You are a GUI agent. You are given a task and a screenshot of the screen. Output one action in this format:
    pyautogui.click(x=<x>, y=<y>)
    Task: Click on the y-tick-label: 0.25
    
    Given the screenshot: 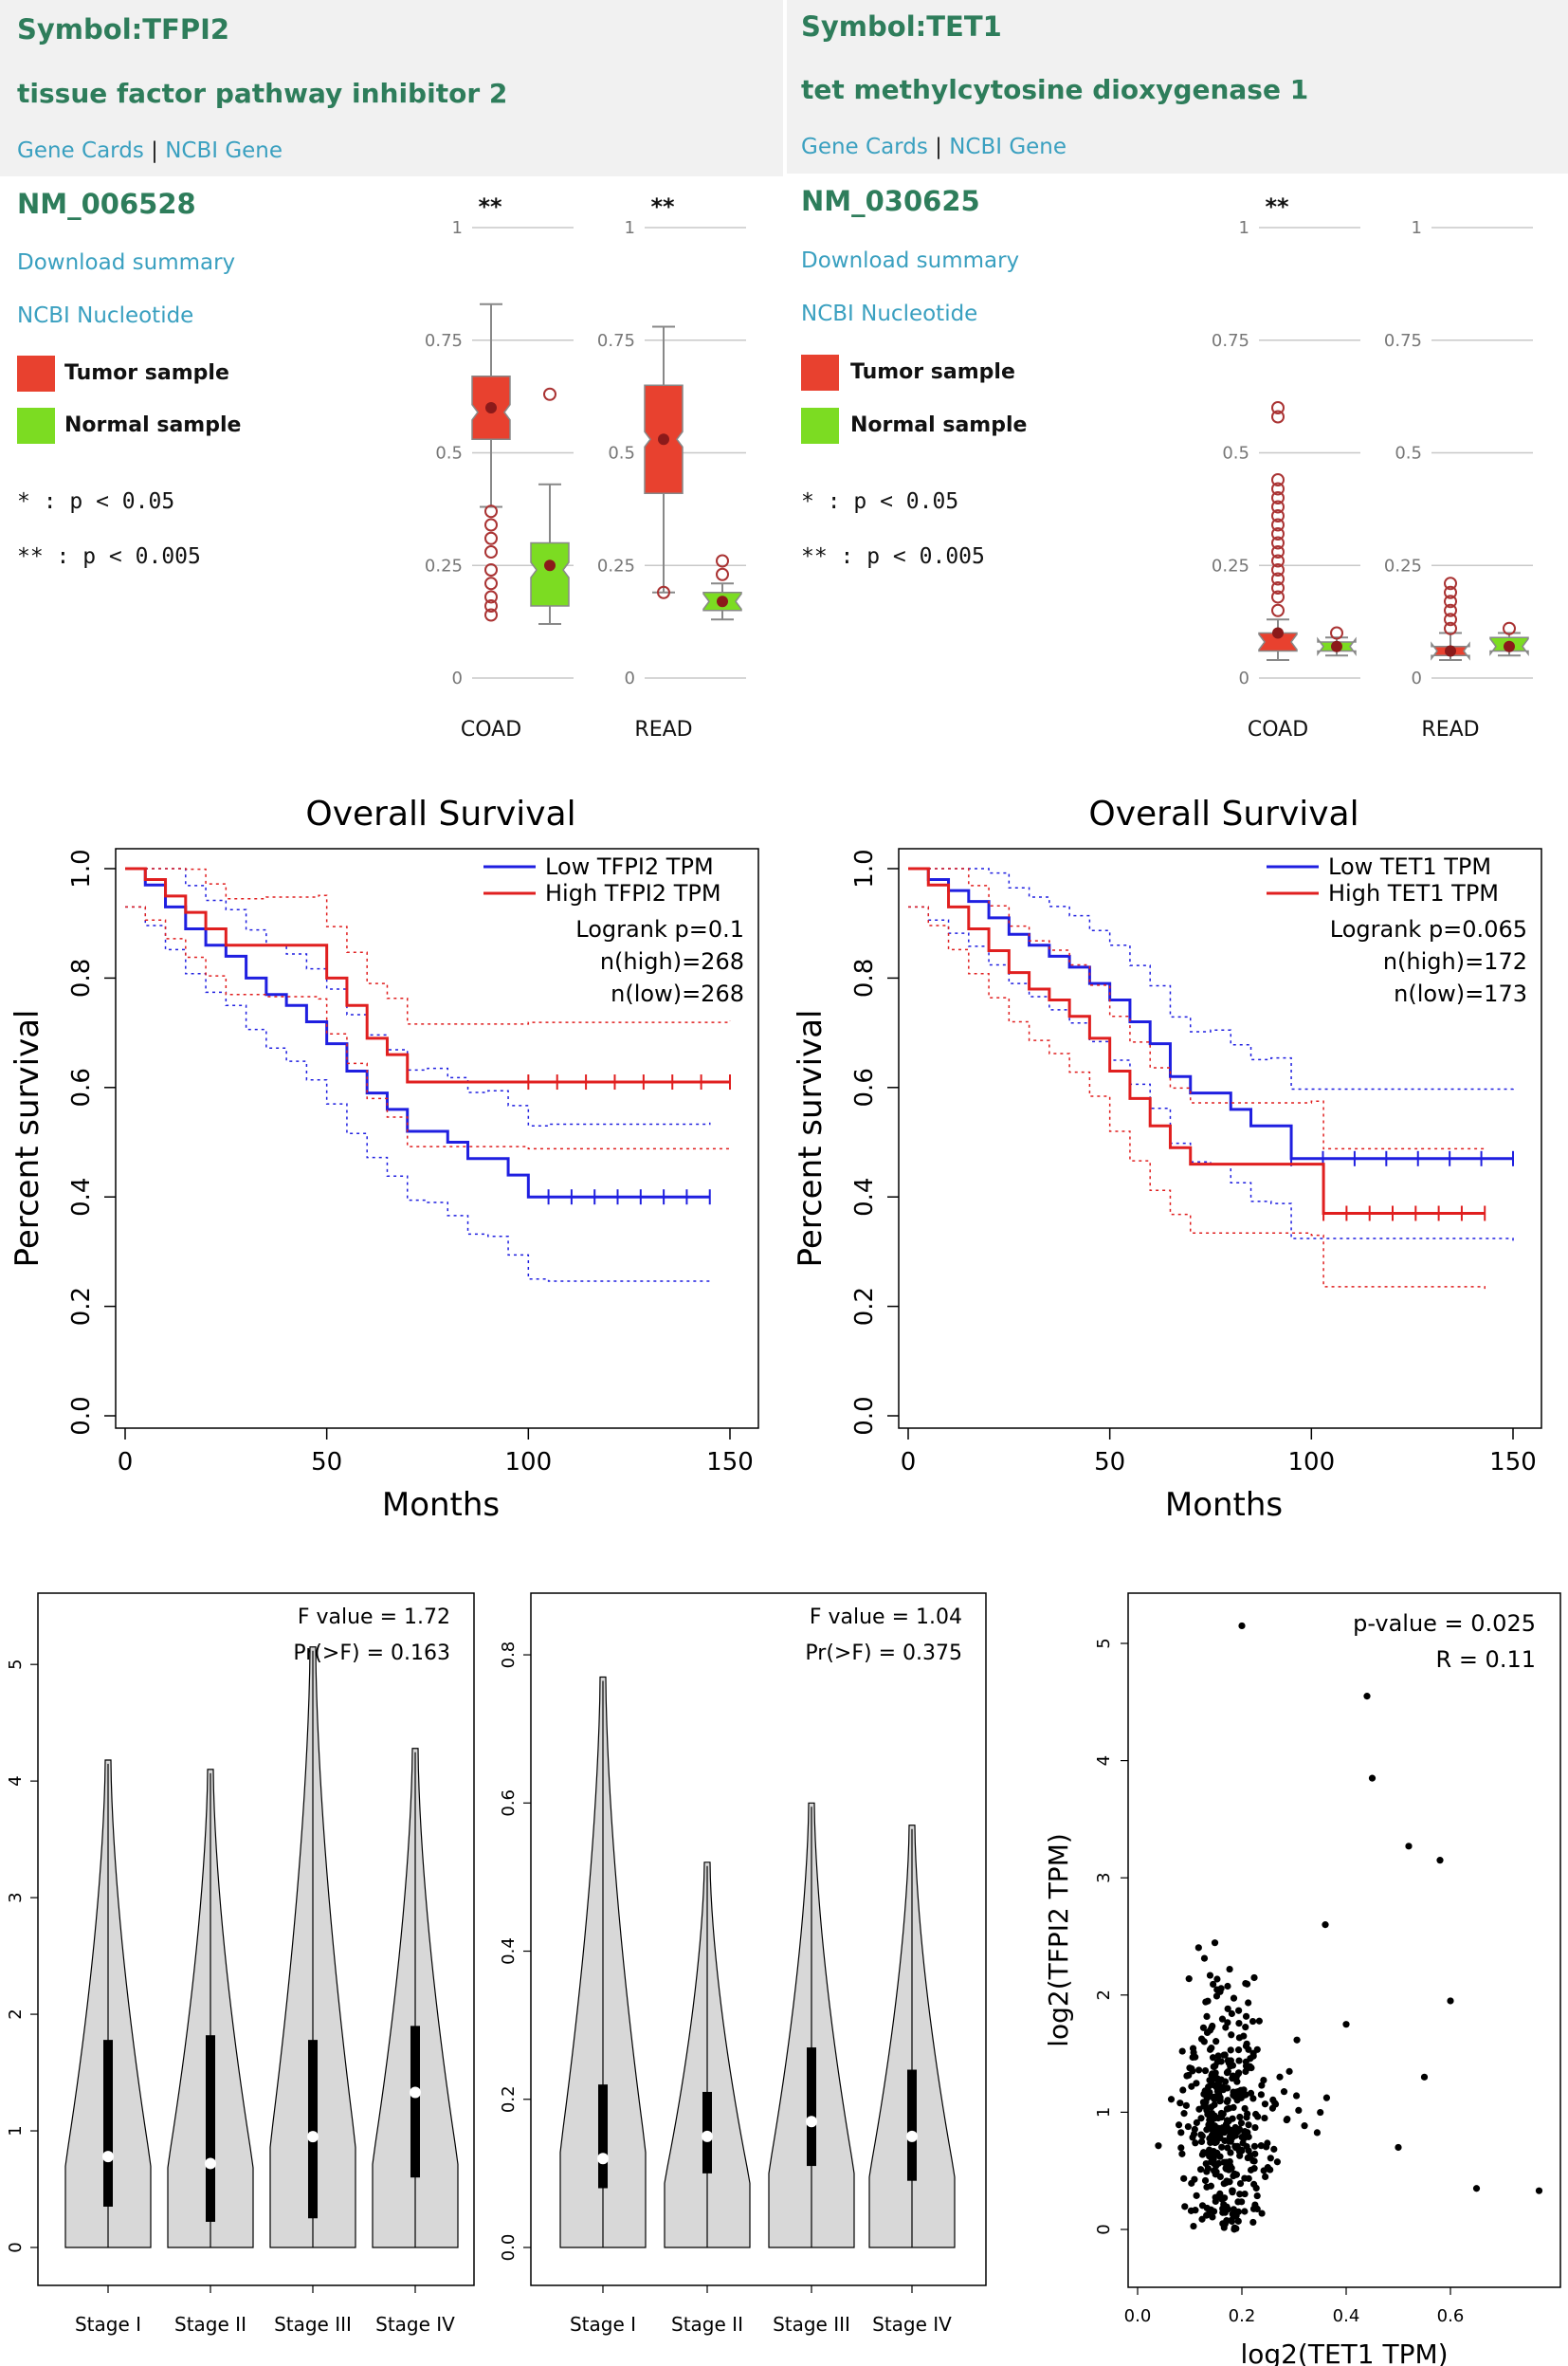 What is the action you would take?
    pyautogui.click(x=1230, y=566)
    